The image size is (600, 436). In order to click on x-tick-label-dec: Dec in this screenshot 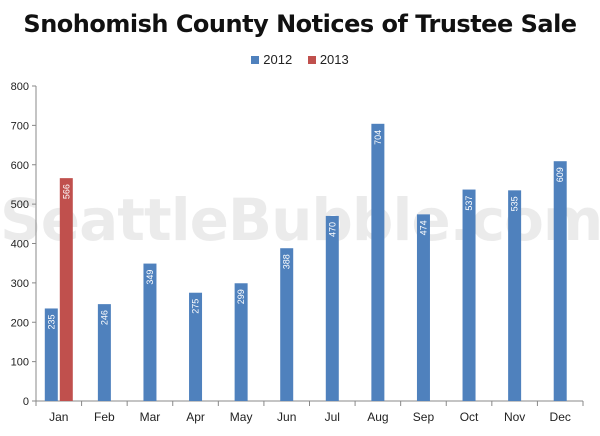, I will do `click(560, 417)`.